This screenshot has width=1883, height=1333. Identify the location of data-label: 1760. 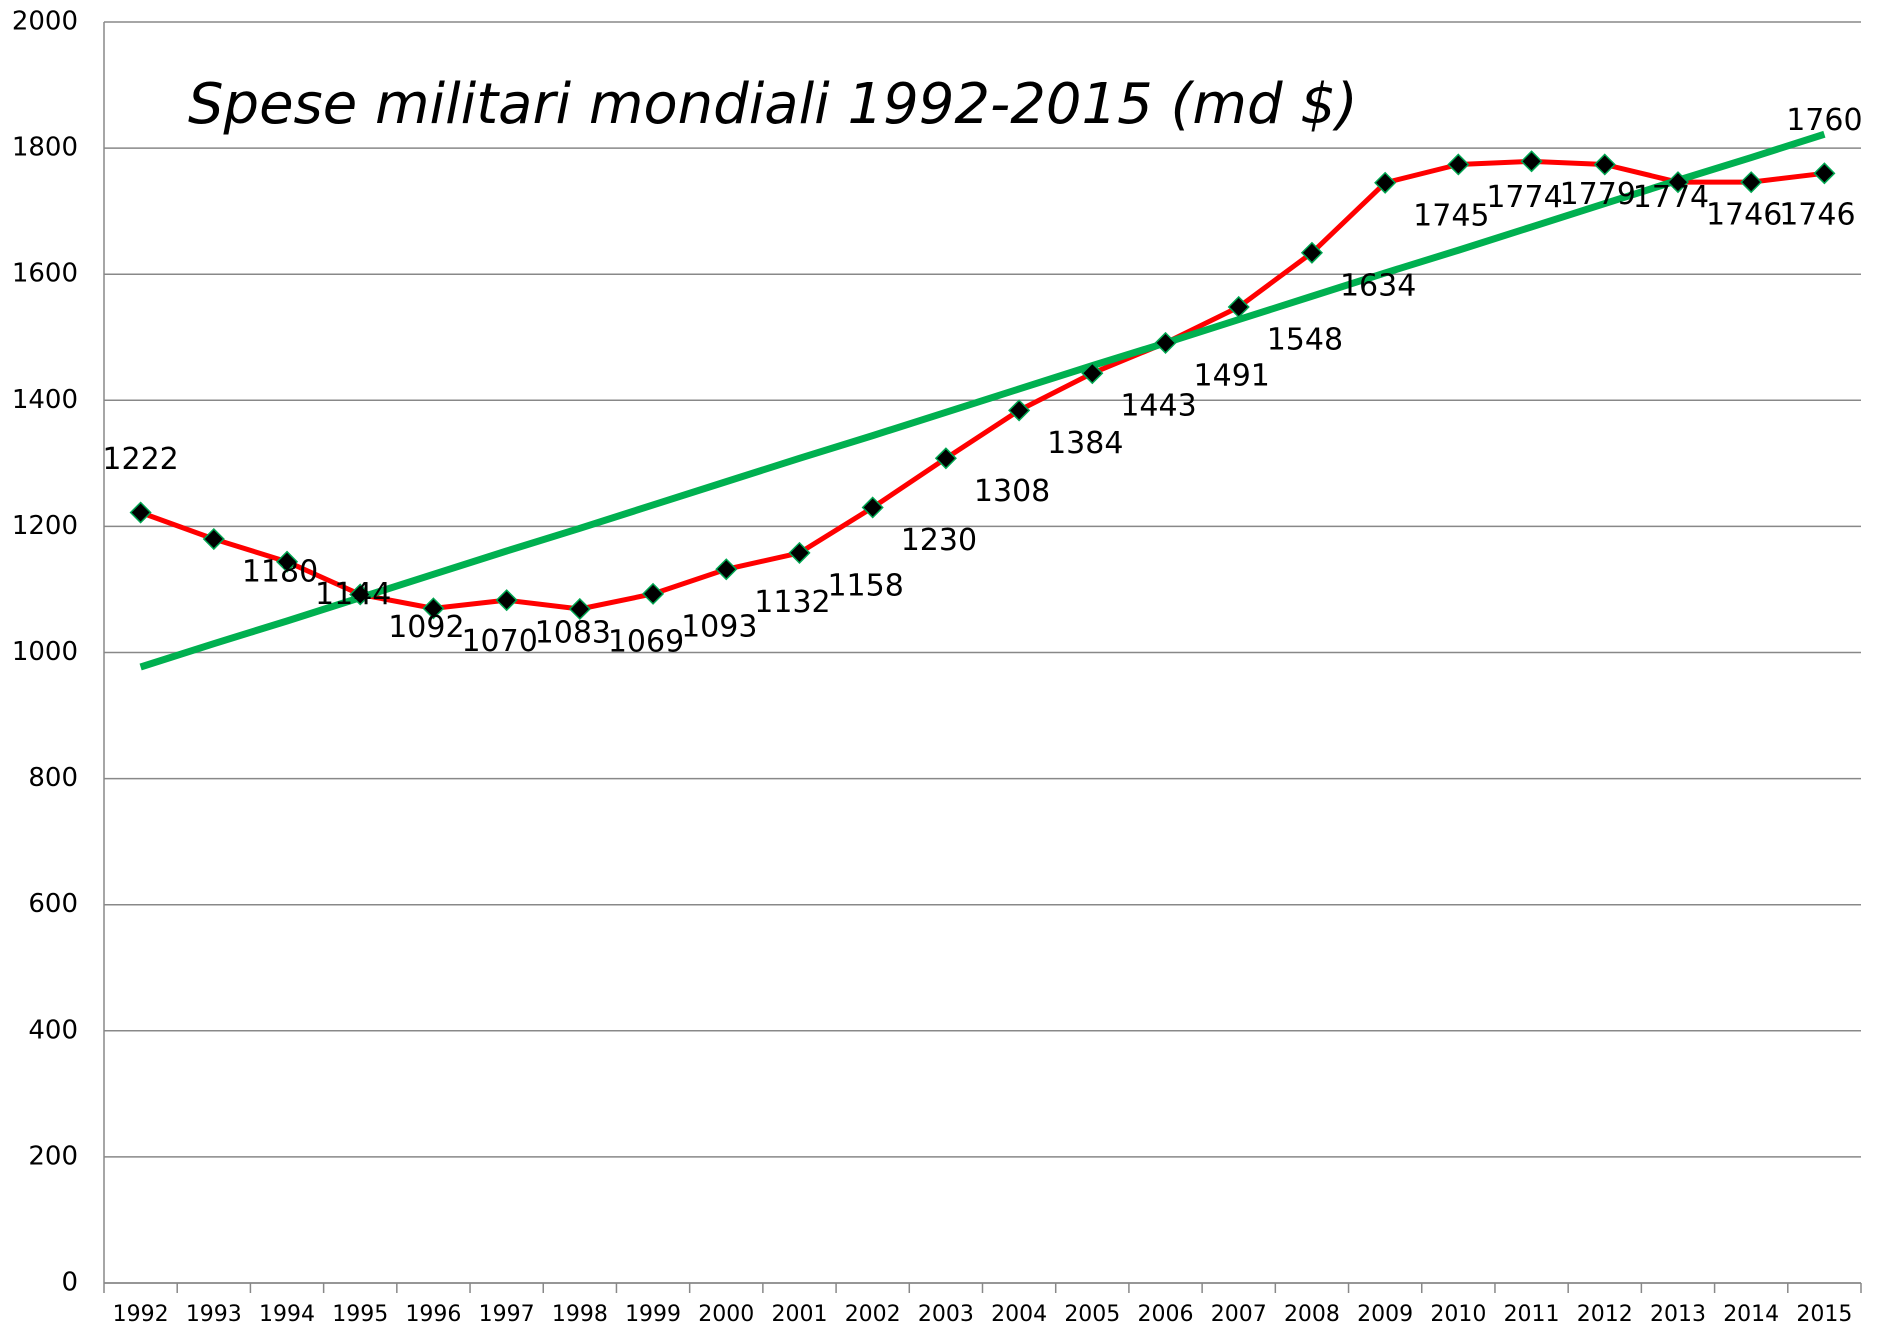
(1824, 120).